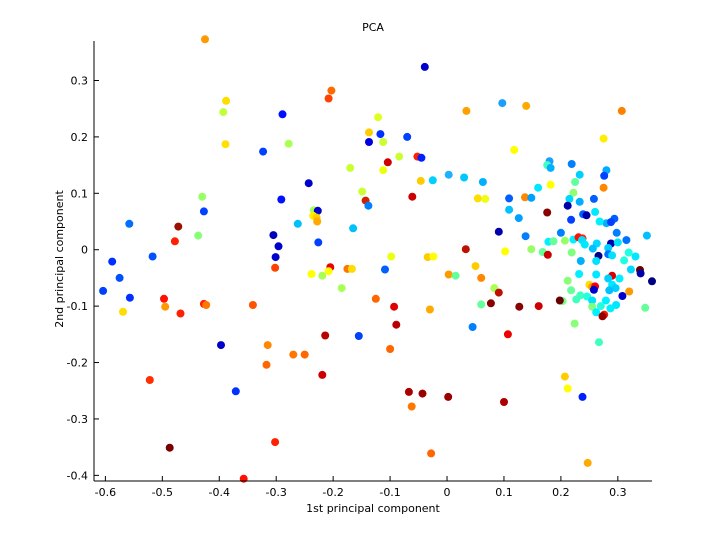 Image resolution: width=720 pixels, height=540 pixels. What do you see at coordinates (332, 492) in the screenshot?
I see `x-tick-label: -0.2` at bounding box center [332, 492].